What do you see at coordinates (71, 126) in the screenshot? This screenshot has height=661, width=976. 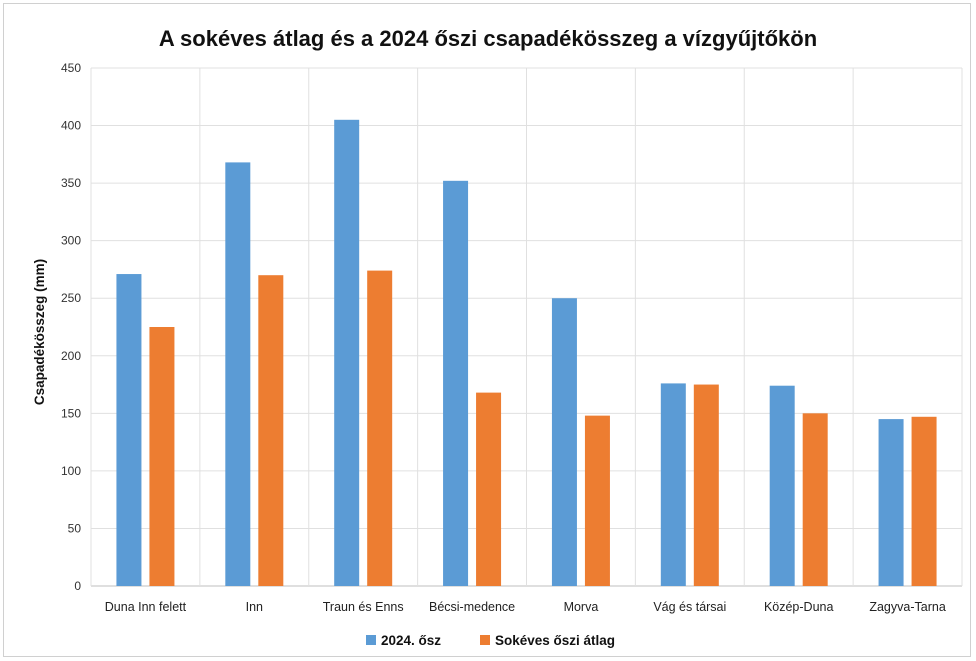 I see `y-tick-label: 400` at bounding box center [71, 126].